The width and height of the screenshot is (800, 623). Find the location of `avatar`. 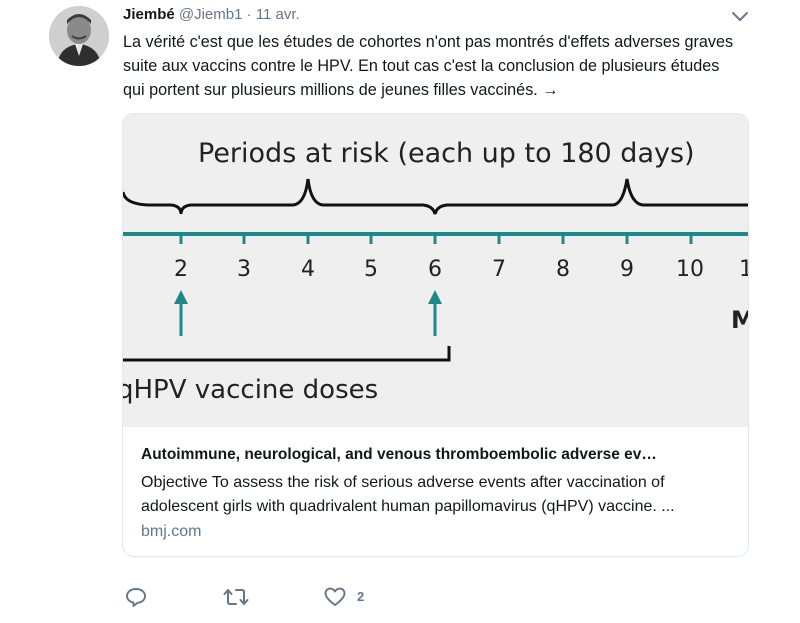

avatar is located at coordinates (79, 36).